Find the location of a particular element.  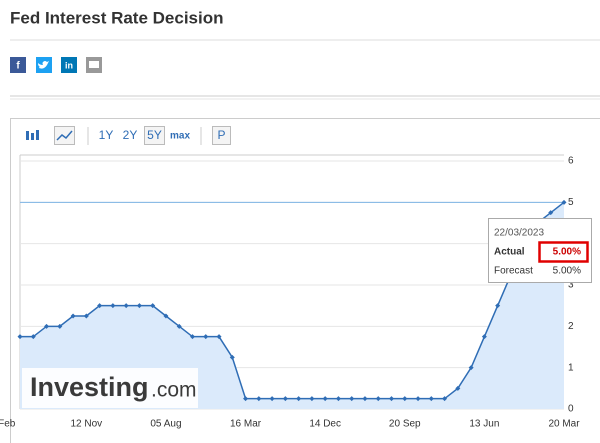

range-button: 2Y is located at coordinates (130, 135).